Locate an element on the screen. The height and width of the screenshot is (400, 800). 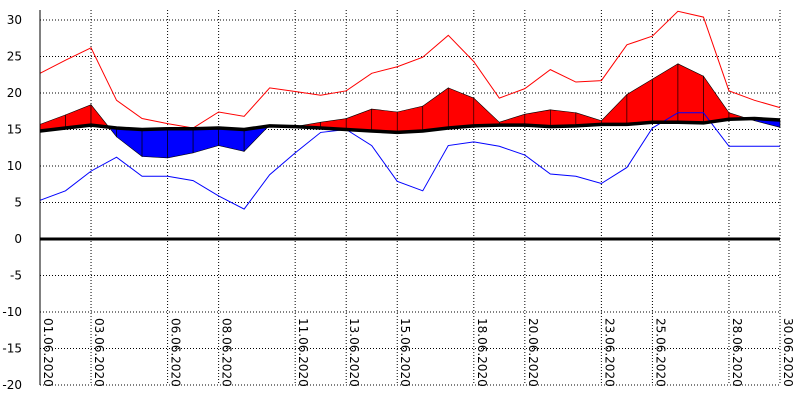
x-tick-label: 15.06.2020 is located at coordinates (405, 352).